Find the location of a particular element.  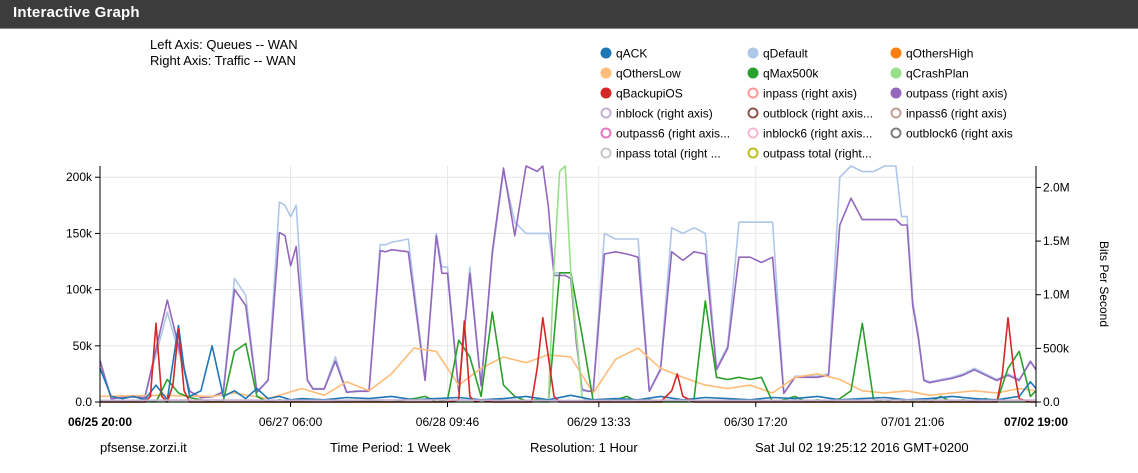

legend-label: inpass (right axis) is located at coordinates (810, 94).